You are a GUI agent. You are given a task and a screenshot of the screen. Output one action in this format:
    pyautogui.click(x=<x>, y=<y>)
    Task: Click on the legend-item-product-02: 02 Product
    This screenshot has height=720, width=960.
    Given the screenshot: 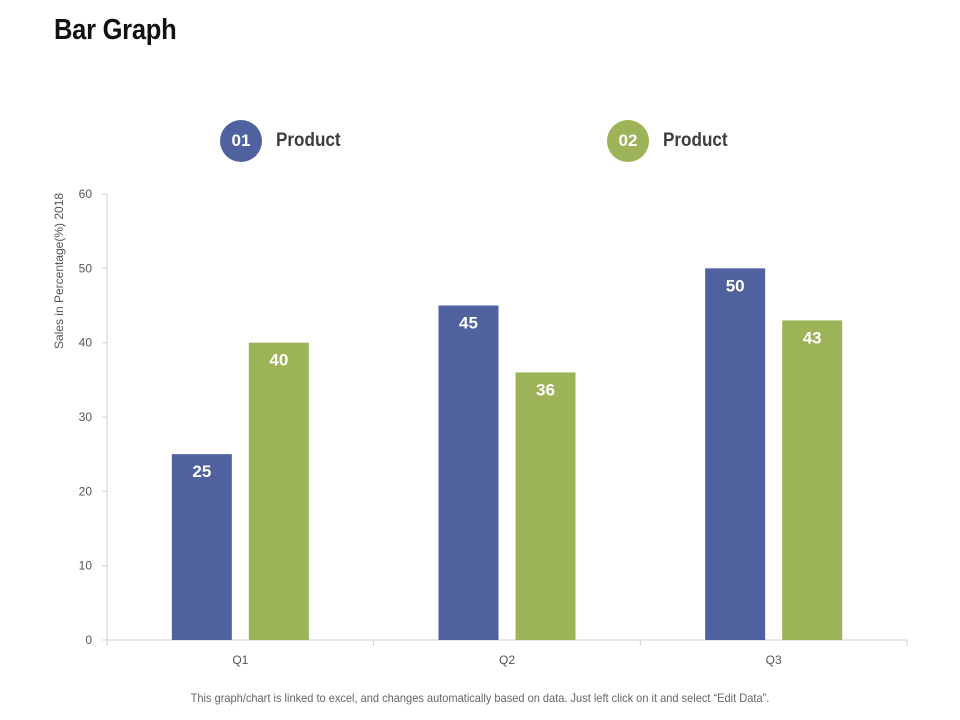 What is the action you would take?
    pyautogui.click(x=671, y=141)
    